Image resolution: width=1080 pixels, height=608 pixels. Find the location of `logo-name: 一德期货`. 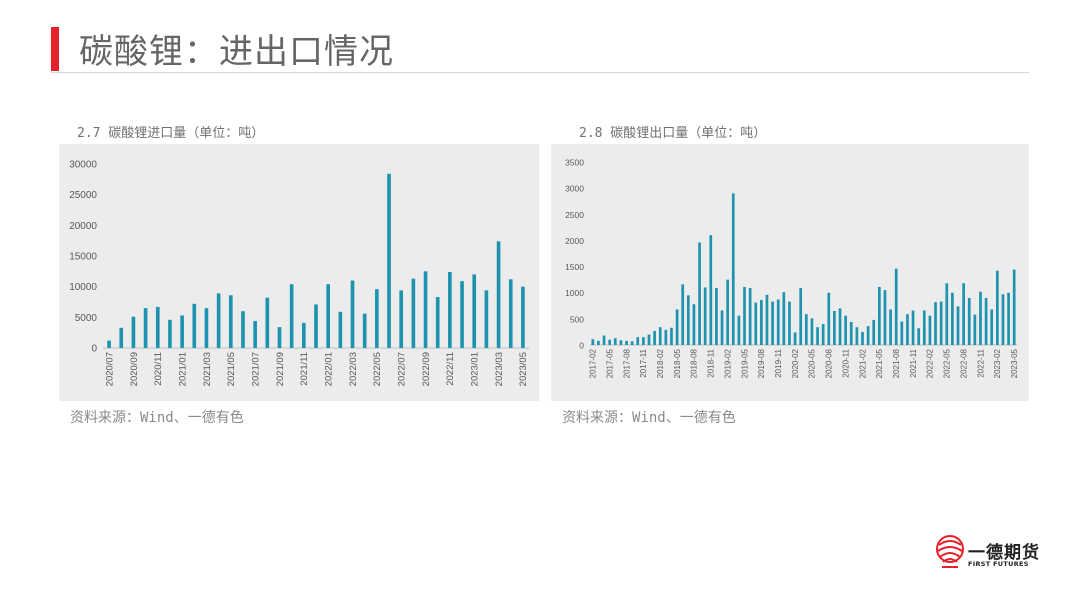

logo-name: 一德期货 is located at coordinates (1004, 553).